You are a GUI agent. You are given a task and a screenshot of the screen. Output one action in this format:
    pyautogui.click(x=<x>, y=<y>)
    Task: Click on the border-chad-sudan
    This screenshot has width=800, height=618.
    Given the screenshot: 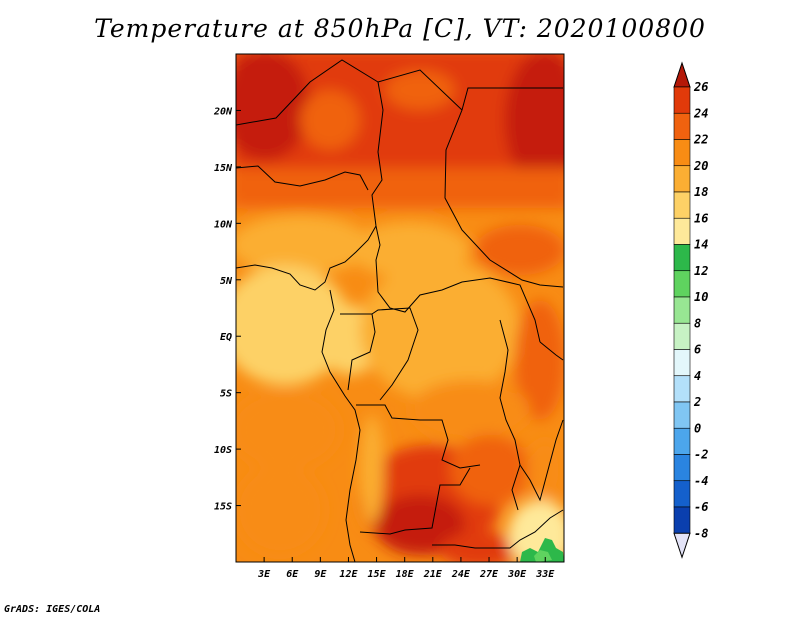 What is the action you would take?
    pyautogui.click(x=470, y=178)
    